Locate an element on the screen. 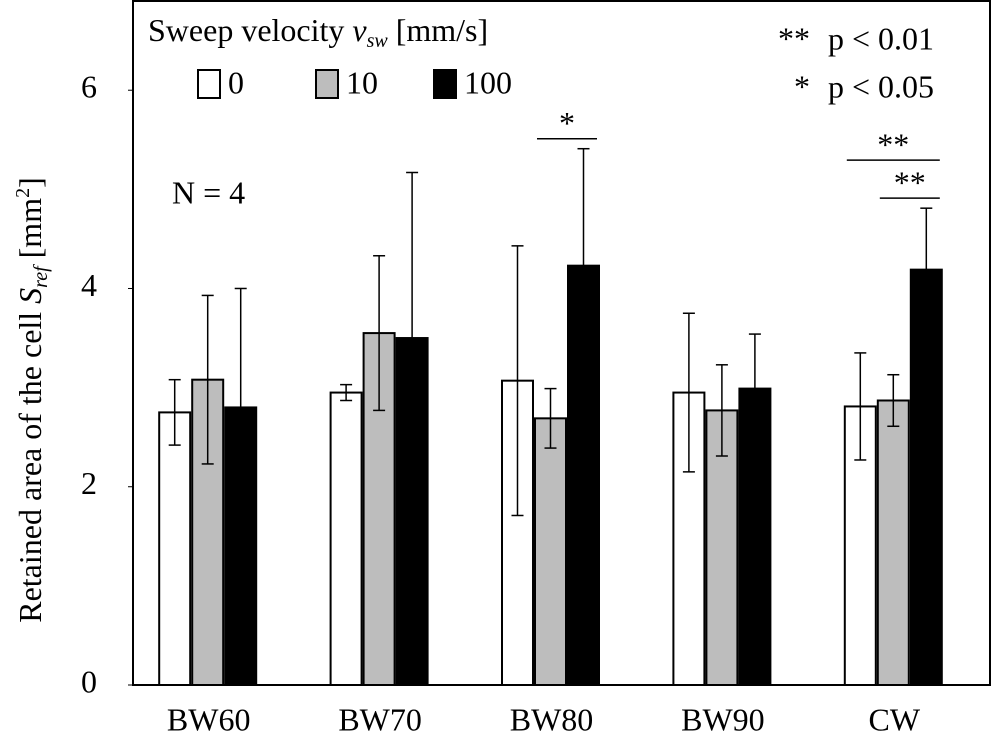 The image size is (998, 749). legend-label: 100 is located at coordinates (488, 82).